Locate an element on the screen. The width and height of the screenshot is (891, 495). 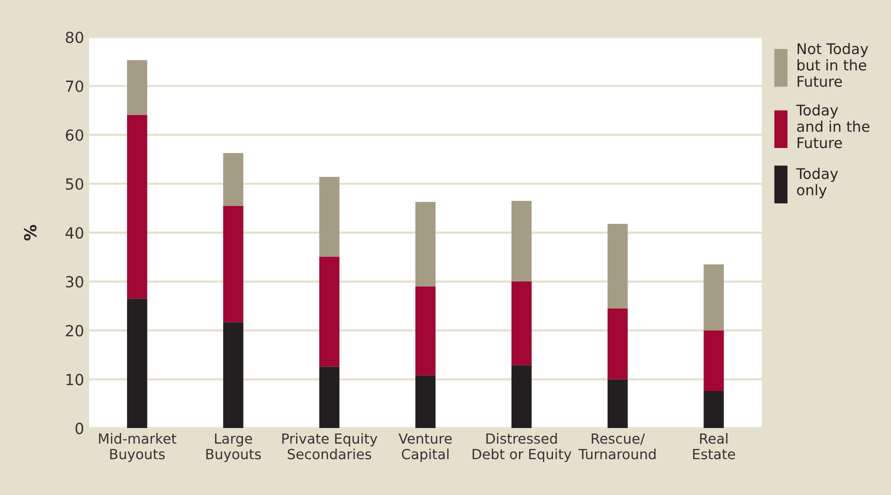
x-tick-label: Venture Capital is located at coordinates (425, 447).